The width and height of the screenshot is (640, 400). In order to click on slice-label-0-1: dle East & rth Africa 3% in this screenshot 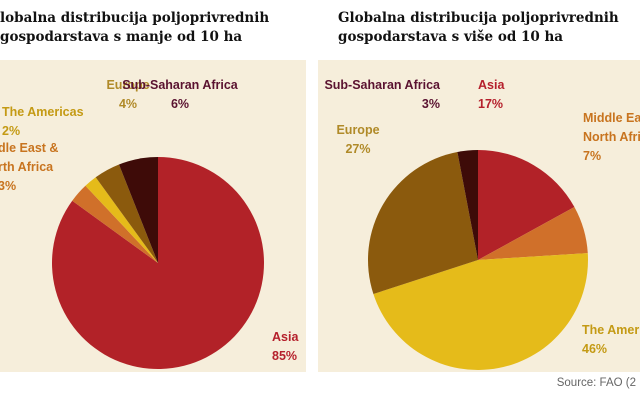, I will do `click(29, 167)`.